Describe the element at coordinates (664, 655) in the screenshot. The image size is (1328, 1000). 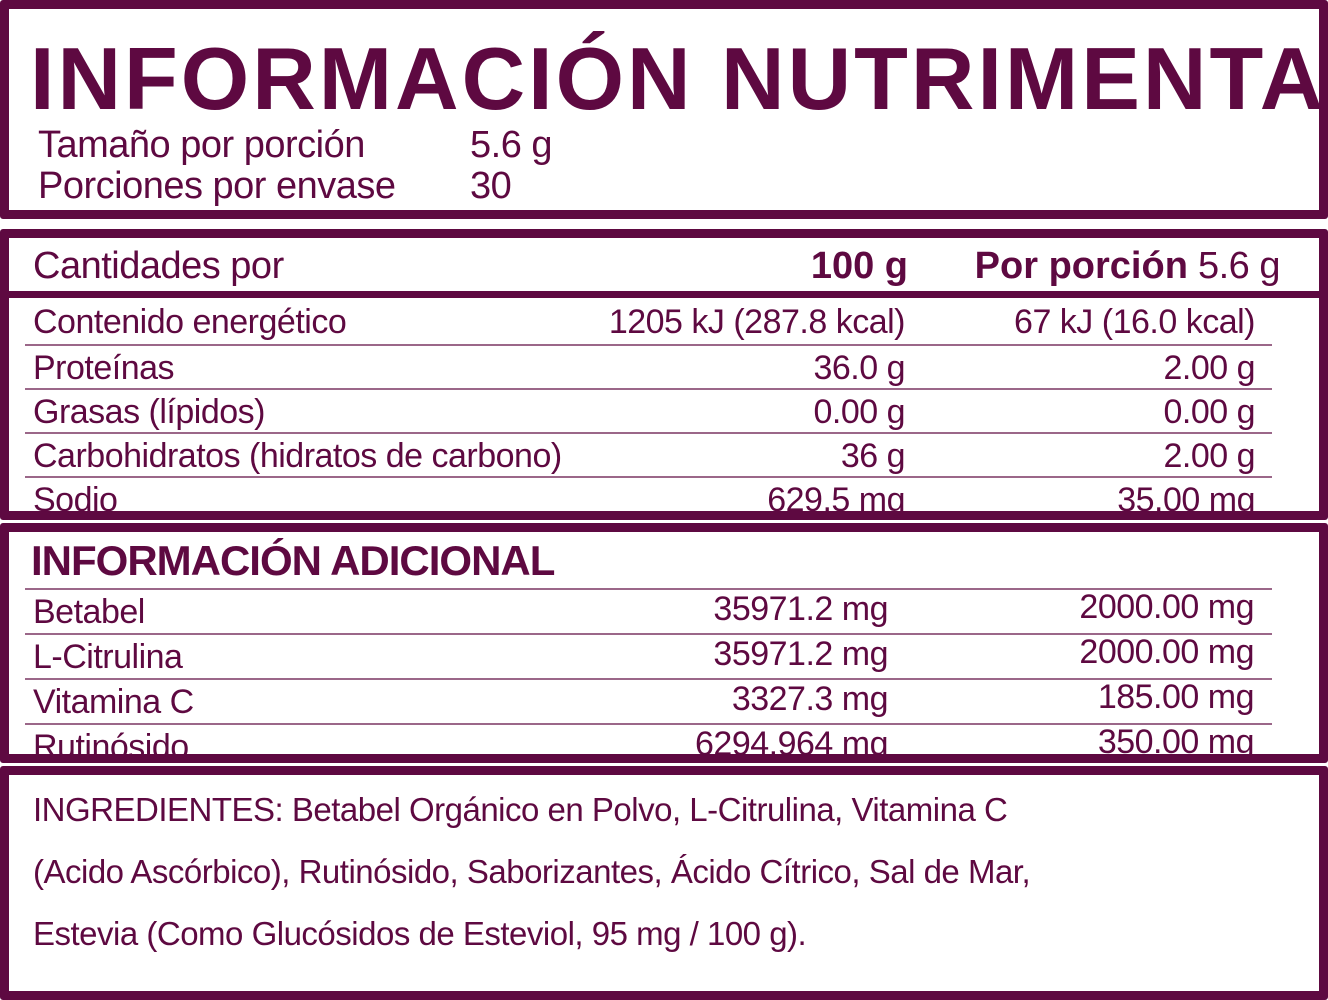
I see `additional-row-citrulline: L-Citrulina 35971.2 mg 2000.00 mg` at that location.